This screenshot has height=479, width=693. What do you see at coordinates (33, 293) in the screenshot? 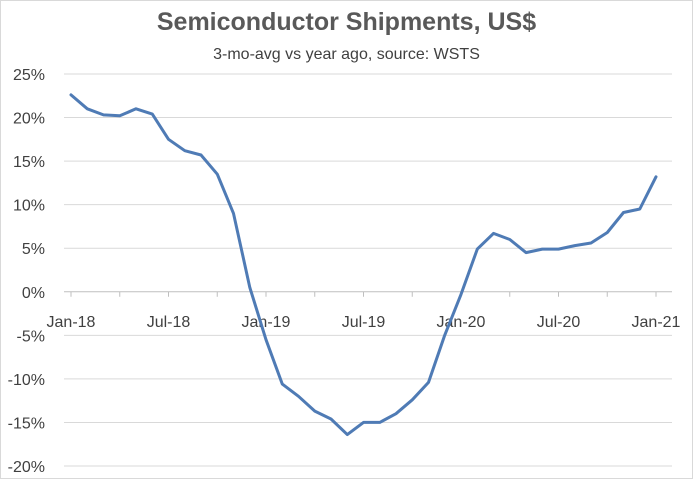
I see `y-tick-label: 0%` at bounding box center [33, 293].